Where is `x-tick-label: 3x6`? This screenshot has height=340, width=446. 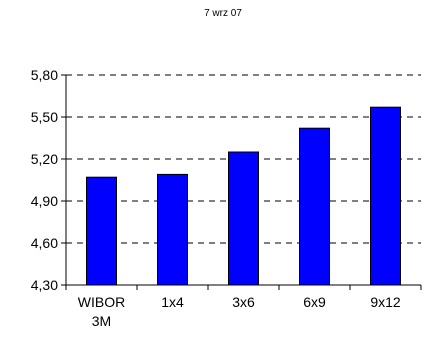 x-tick-label: 3x6 is located at coordinates (243, 302).